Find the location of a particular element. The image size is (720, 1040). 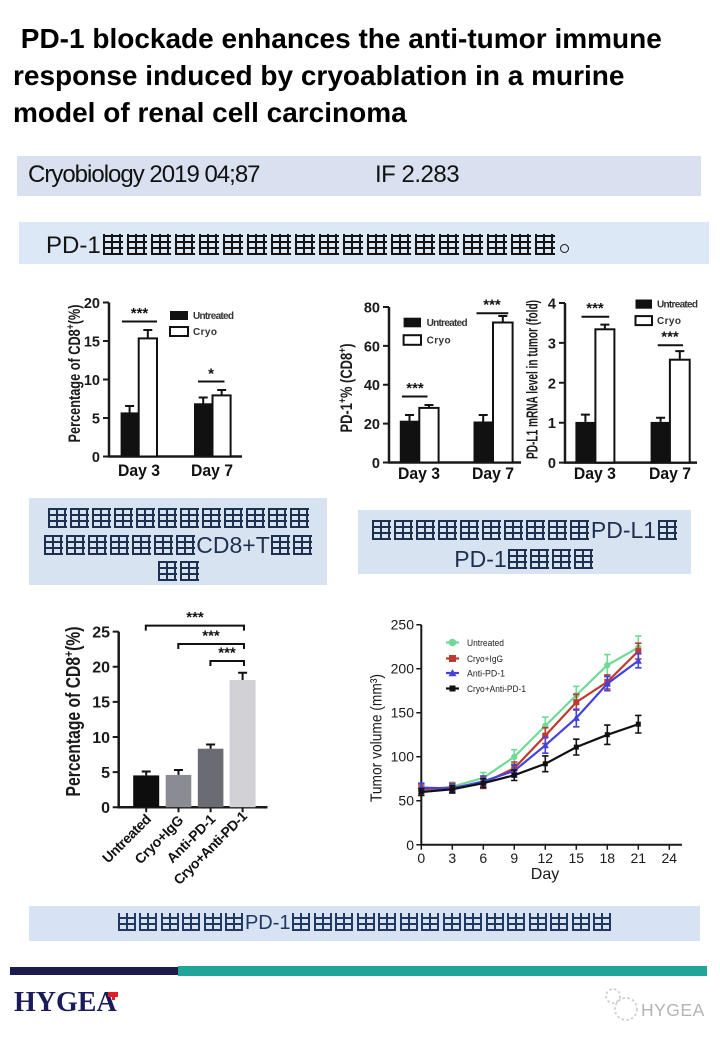

svg-text: 100 is located at coordinates (403, 757).